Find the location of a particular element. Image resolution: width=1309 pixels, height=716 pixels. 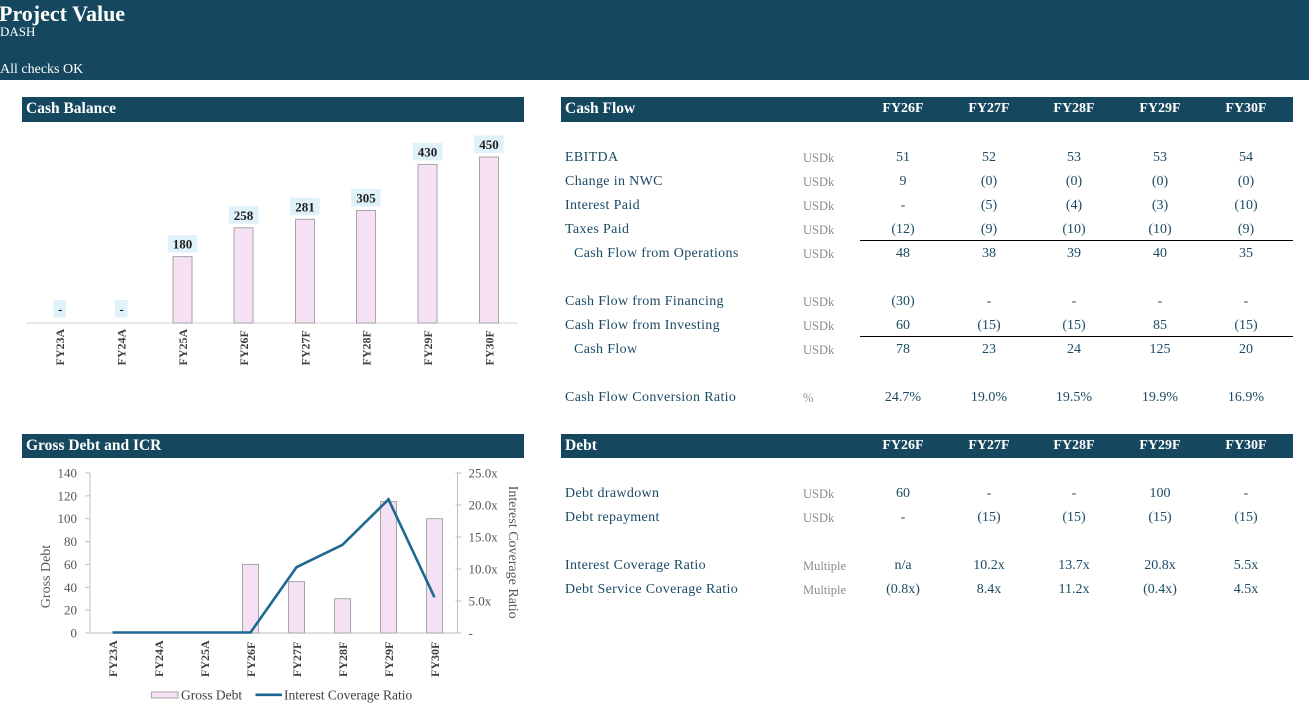

svg-text: 258 is located at coordinates (244, 215).